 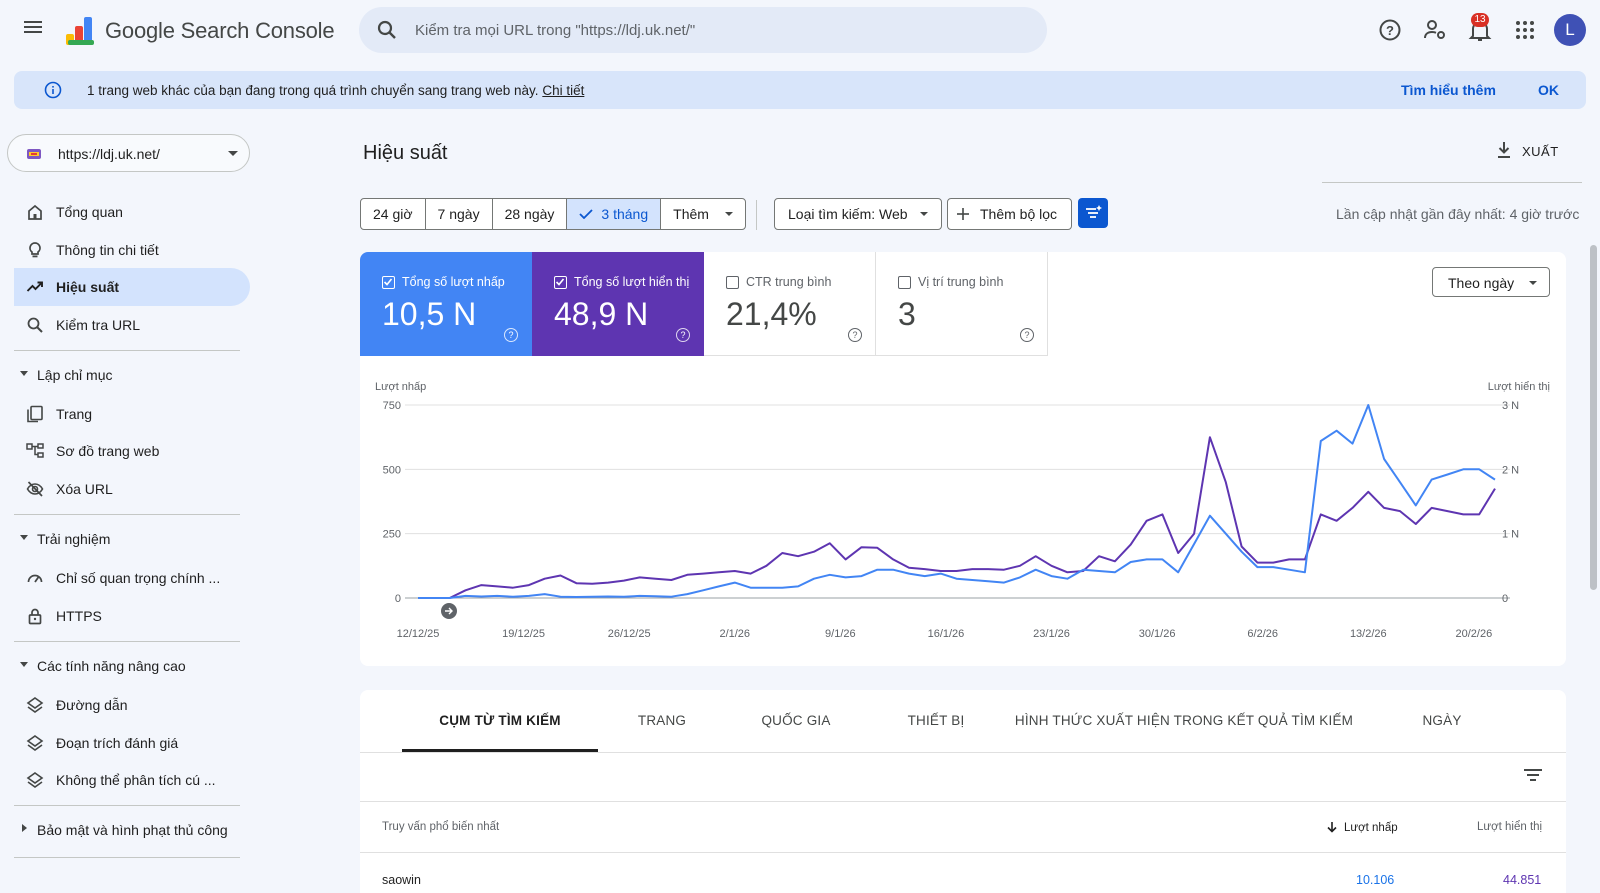 I want to click on checkbox-checked-icon, so click(x=560, y=282).